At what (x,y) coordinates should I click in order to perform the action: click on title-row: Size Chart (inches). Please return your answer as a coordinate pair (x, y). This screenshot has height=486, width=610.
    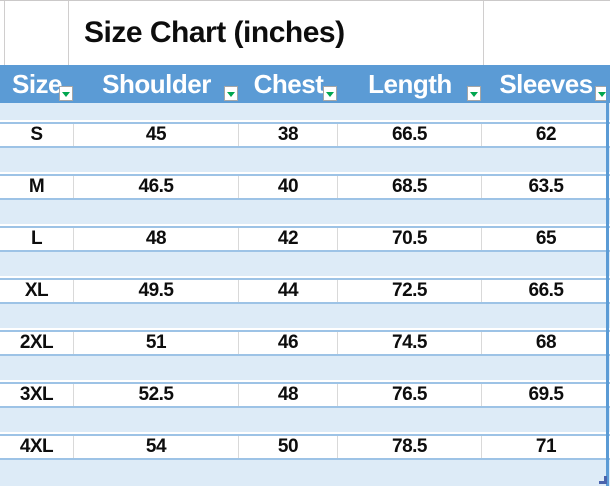
    Looking at the image, I should click on (305, 32).